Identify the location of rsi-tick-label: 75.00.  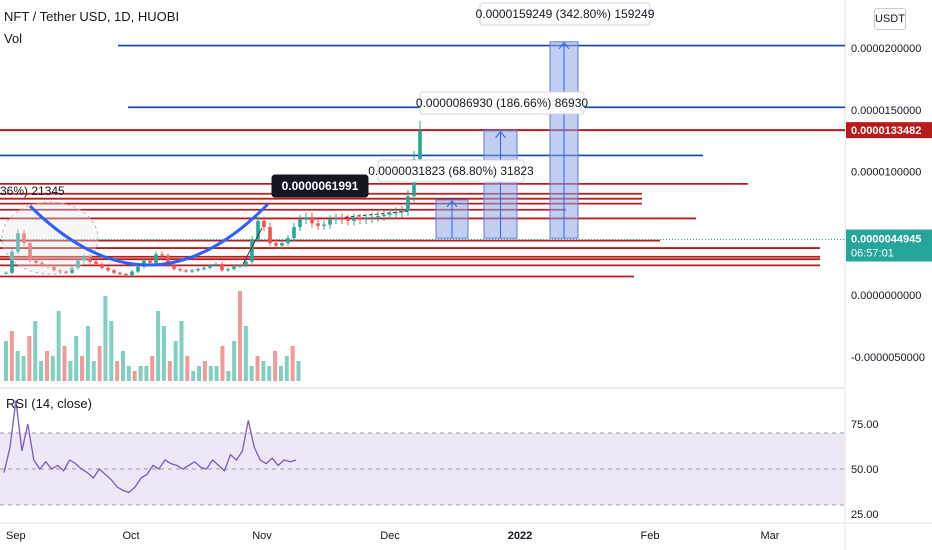
(865, 425).